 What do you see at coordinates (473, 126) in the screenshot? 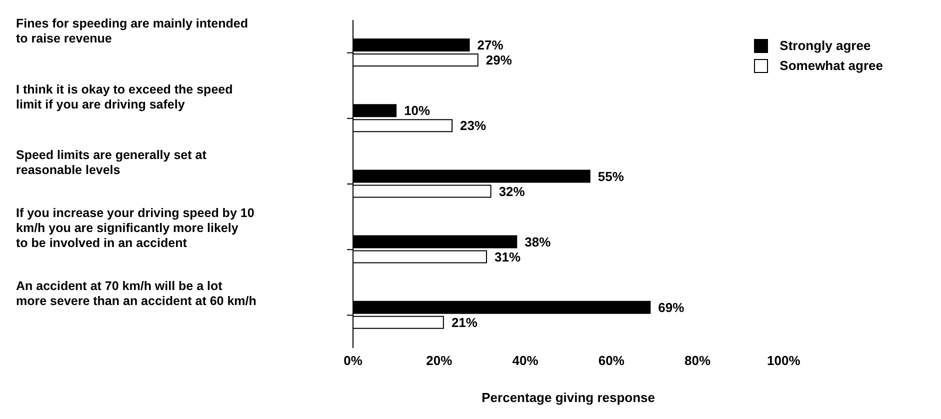
I see `data-label: 23%` at bounding box center [473, 126].